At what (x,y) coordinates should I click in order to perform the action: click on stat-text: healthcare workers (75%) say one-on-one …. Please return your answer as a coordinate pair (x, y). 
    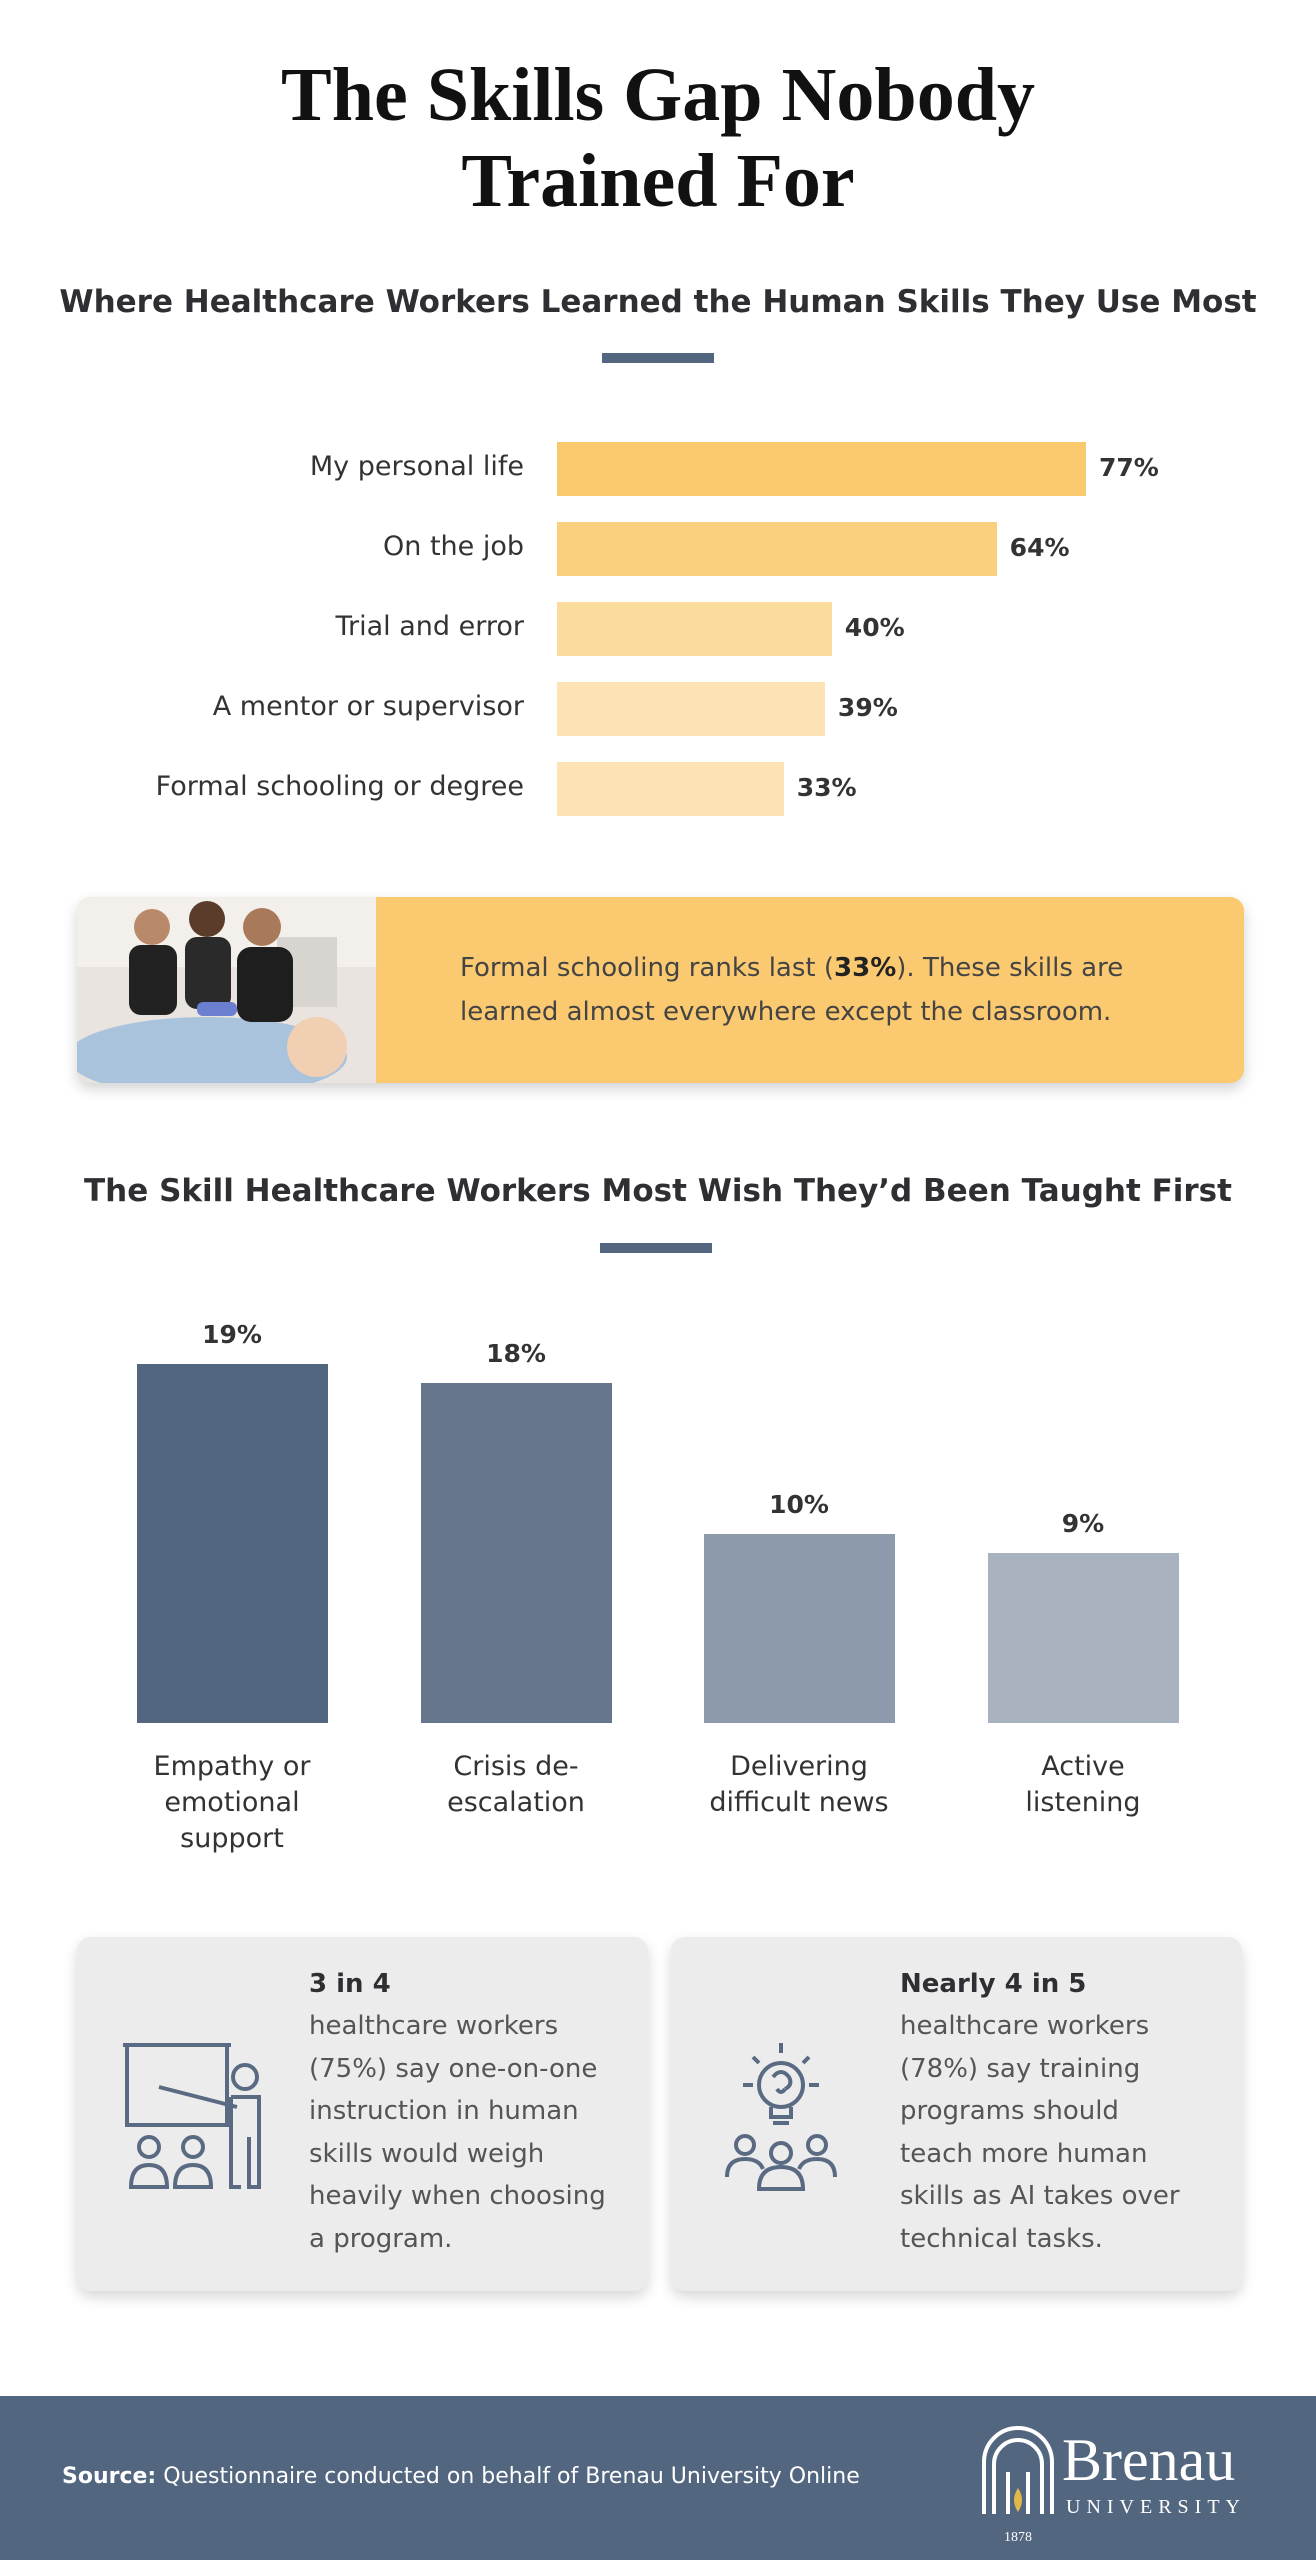
    Looking at the image, I should click on (457, 2132).